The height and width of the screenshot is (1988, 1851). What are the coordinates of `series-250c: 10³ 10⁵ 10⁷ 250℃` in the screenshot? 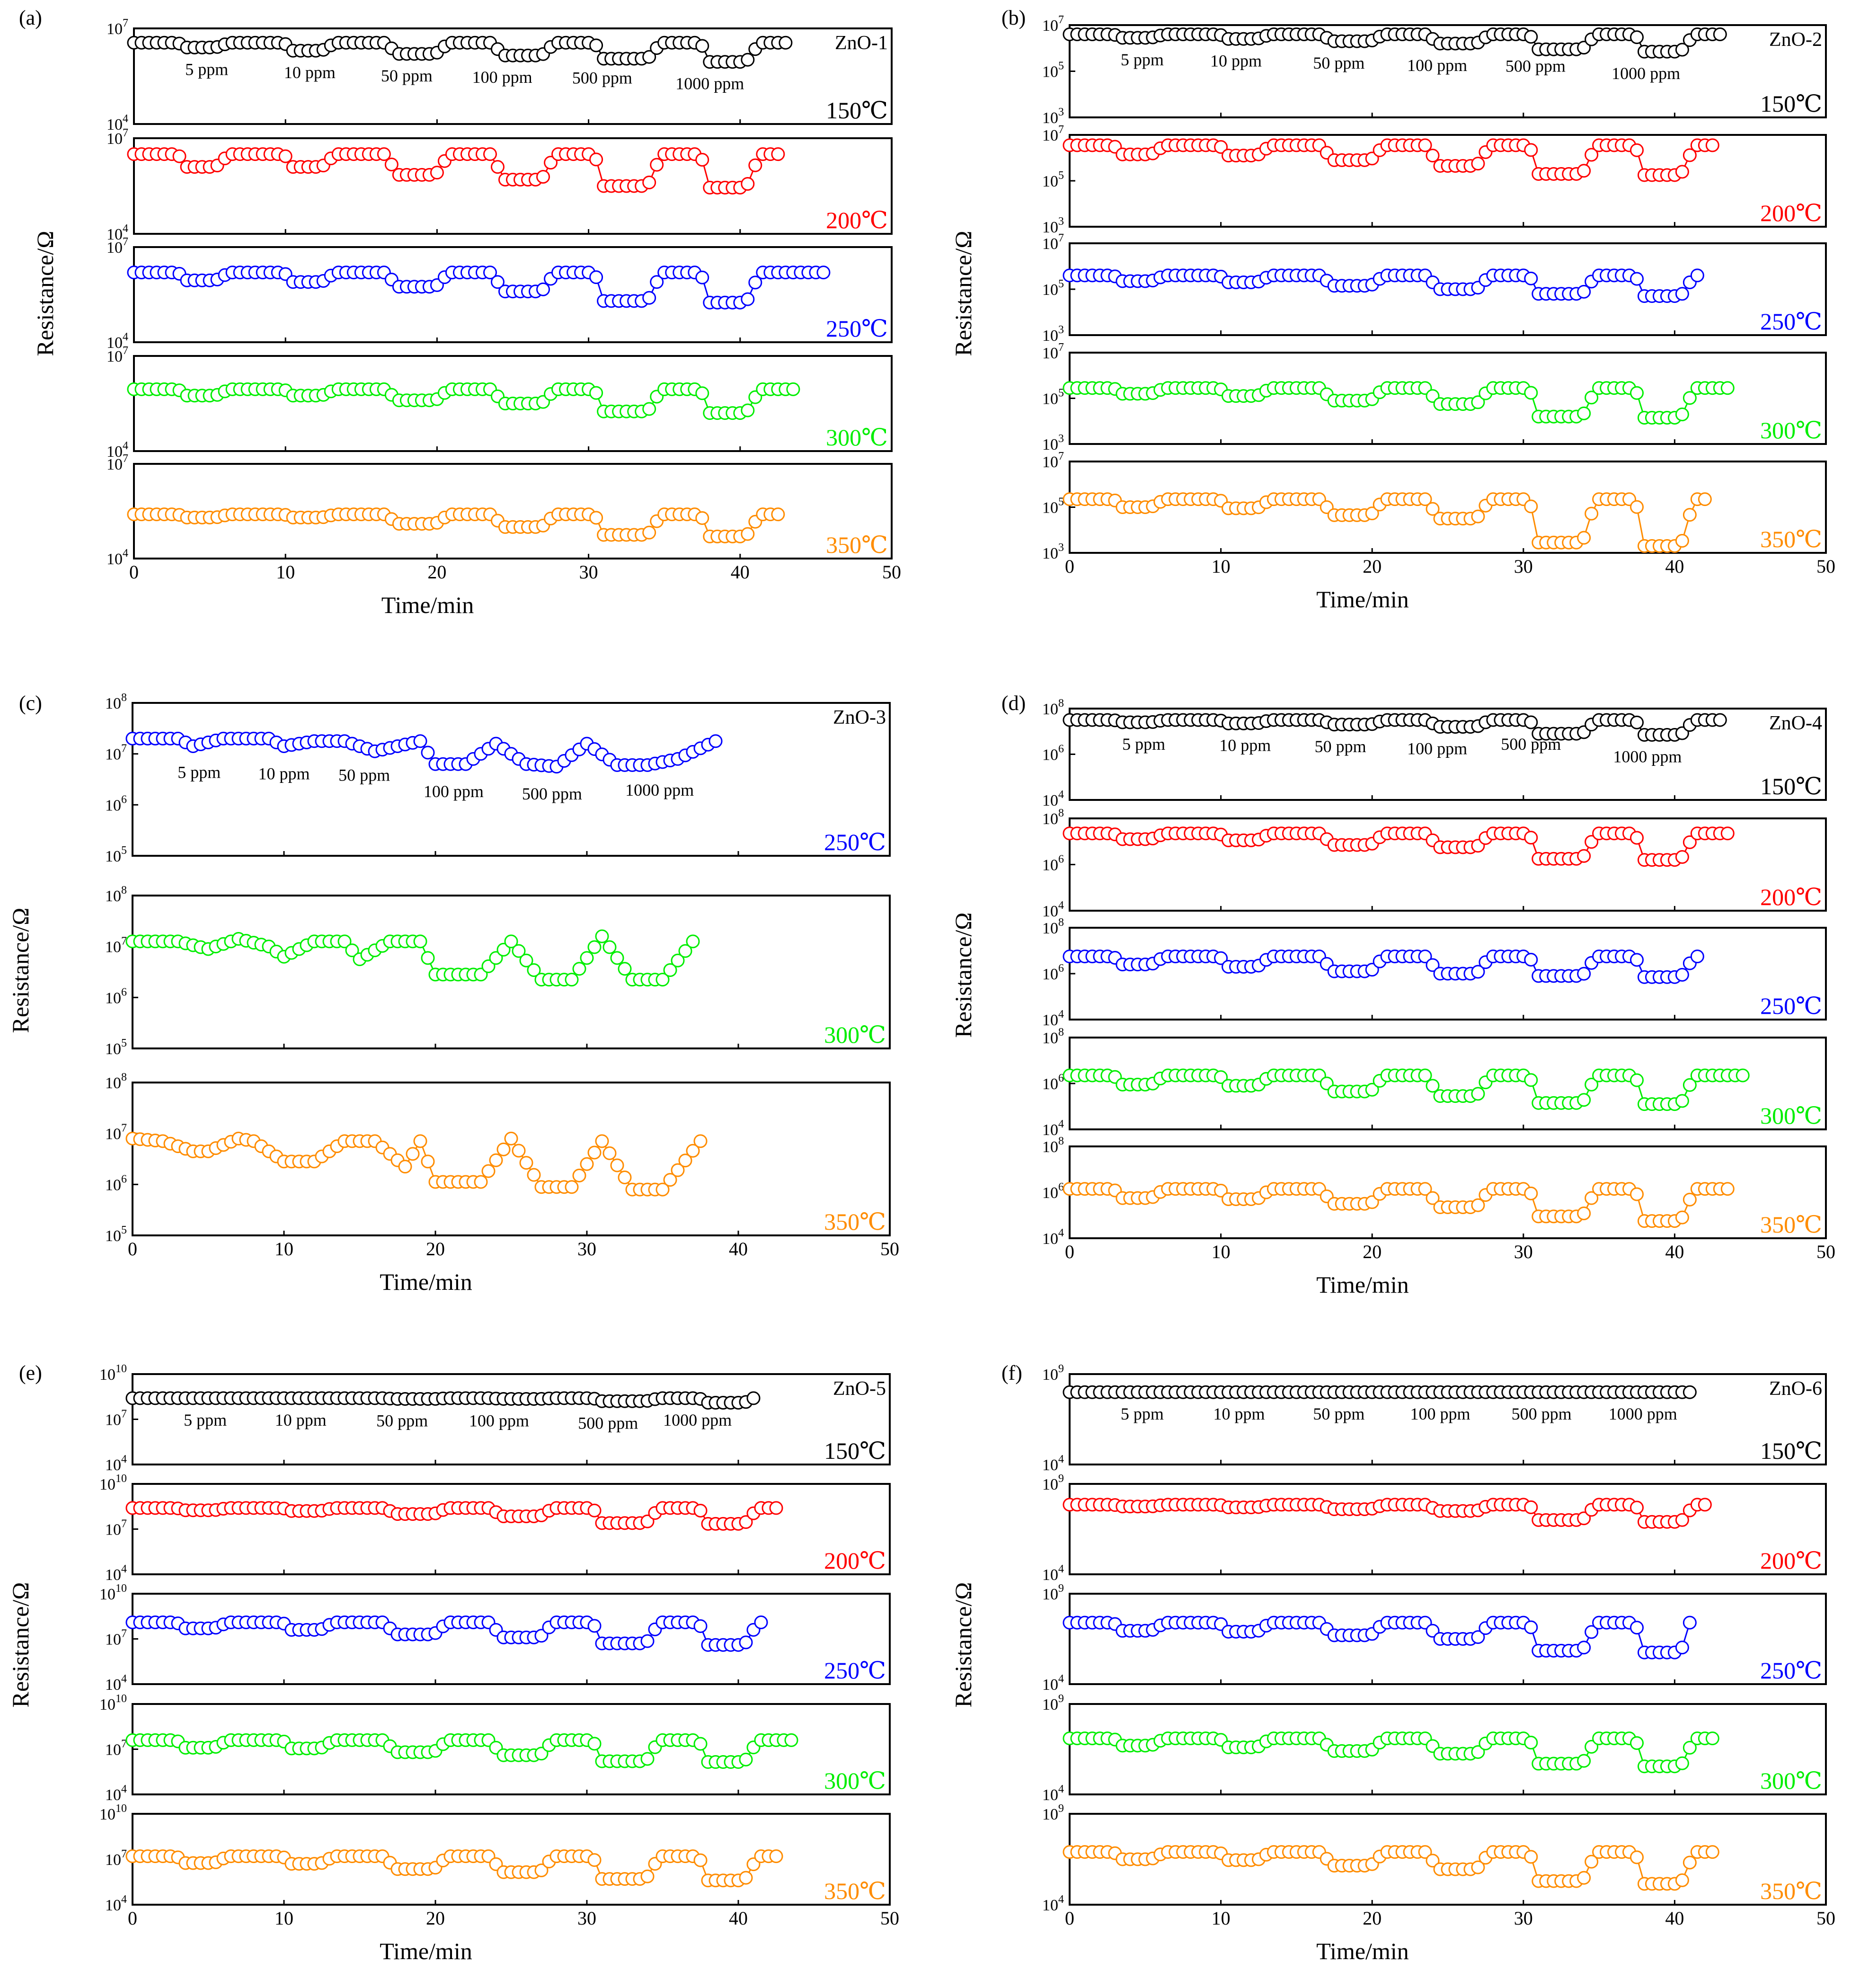 It's located at (1434, 288).